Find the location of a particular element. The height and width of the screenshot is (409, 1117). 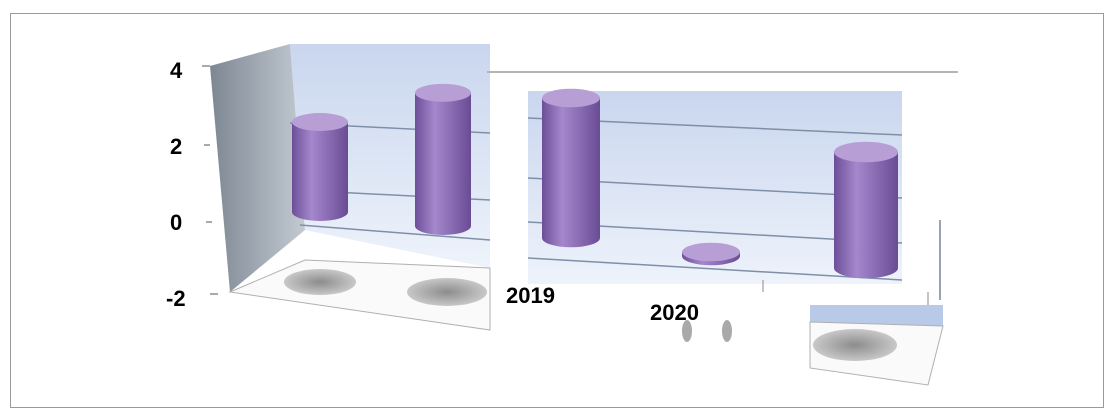

y-tick-label: 2 is located at coordinates (176, 146).